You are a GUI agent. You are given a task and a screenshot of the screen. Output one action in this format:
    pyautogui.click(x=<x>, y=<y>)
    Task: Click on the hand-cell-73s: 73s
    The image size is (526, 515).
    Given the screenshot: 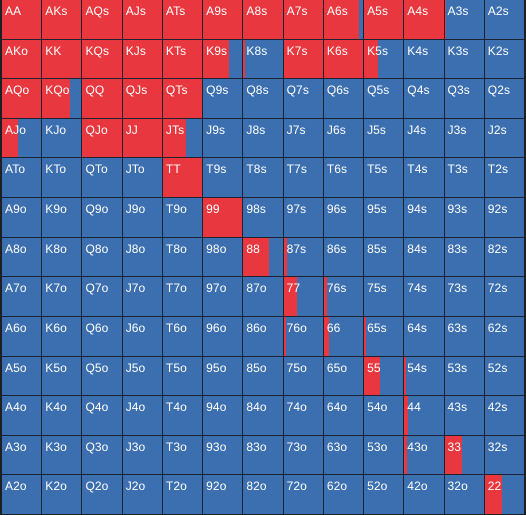 What is the action you would take?
    pyautogui.click(x=464, y=296)
    